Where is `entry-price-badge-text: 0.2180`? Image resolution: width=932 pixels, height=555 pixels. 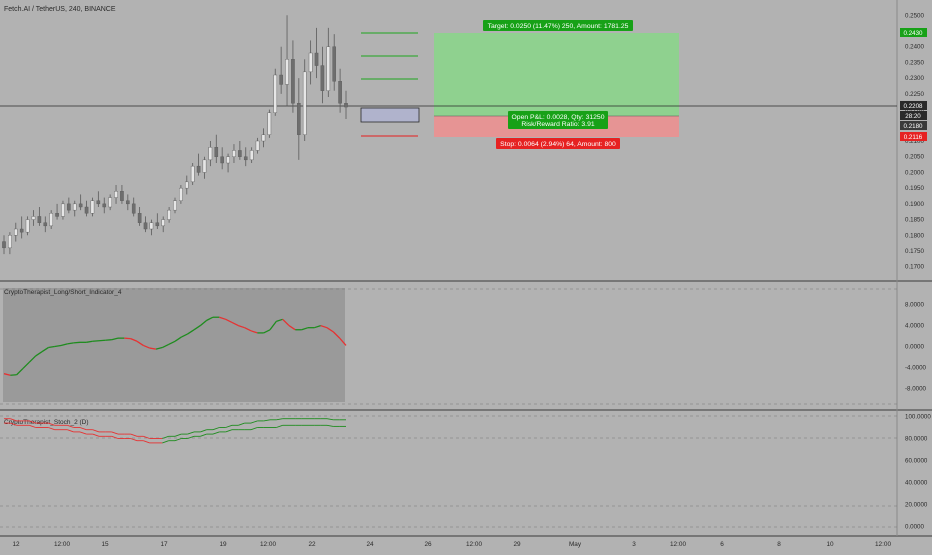 entry-price-badge-text: 0.2180 is located at coordinates (913, 126).